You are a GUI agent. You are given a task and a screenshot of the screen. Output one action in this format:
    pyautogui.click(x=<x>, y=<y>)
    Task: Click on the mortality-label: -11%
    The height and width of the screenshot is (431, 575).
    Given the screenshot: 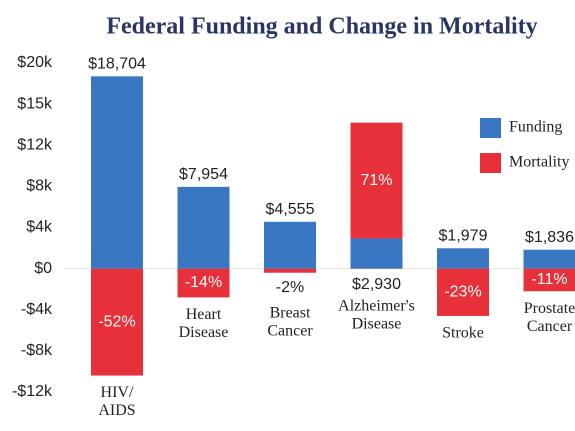 What is the action you would take?
    pyautogui.click(x=549, y=279)
    